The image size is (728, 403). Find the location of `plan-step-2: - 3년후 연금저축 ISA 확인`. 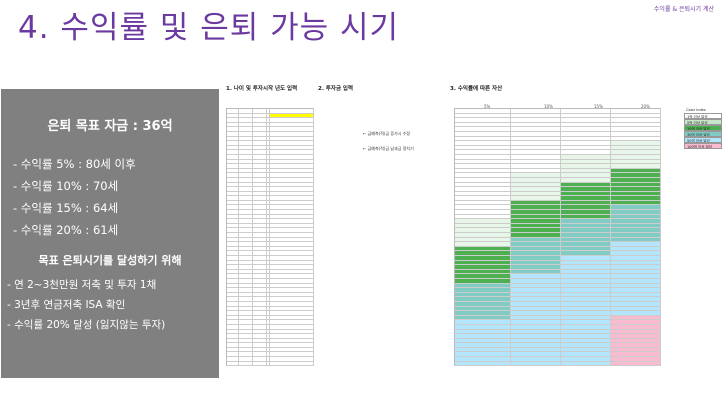

plan-step-2: - 3년후 연금저축 ISA 확인 is located at coordinates (66, 305).